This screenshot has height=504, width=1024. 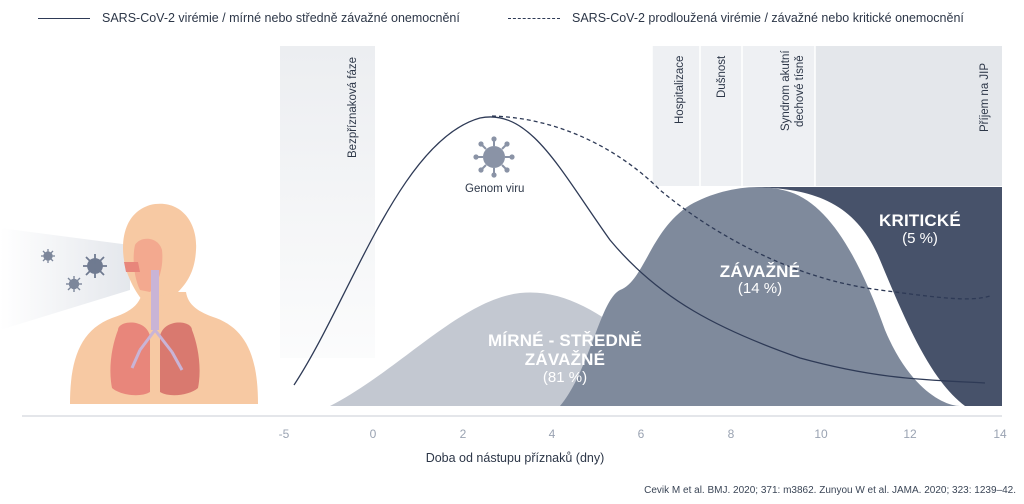 I want to click on legend-dashed-swatch, so click(x=534, y=18).